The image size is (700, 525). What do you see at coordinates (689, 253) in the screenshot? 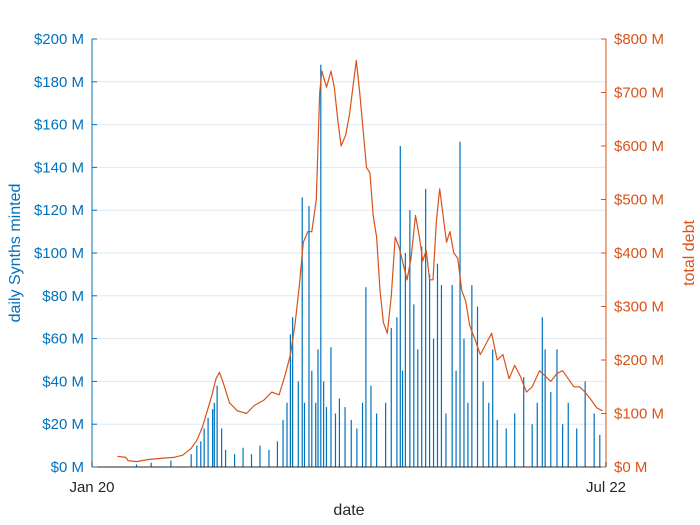
I see `y-axis-label-right: total debt` at bounding box center [689, 253].